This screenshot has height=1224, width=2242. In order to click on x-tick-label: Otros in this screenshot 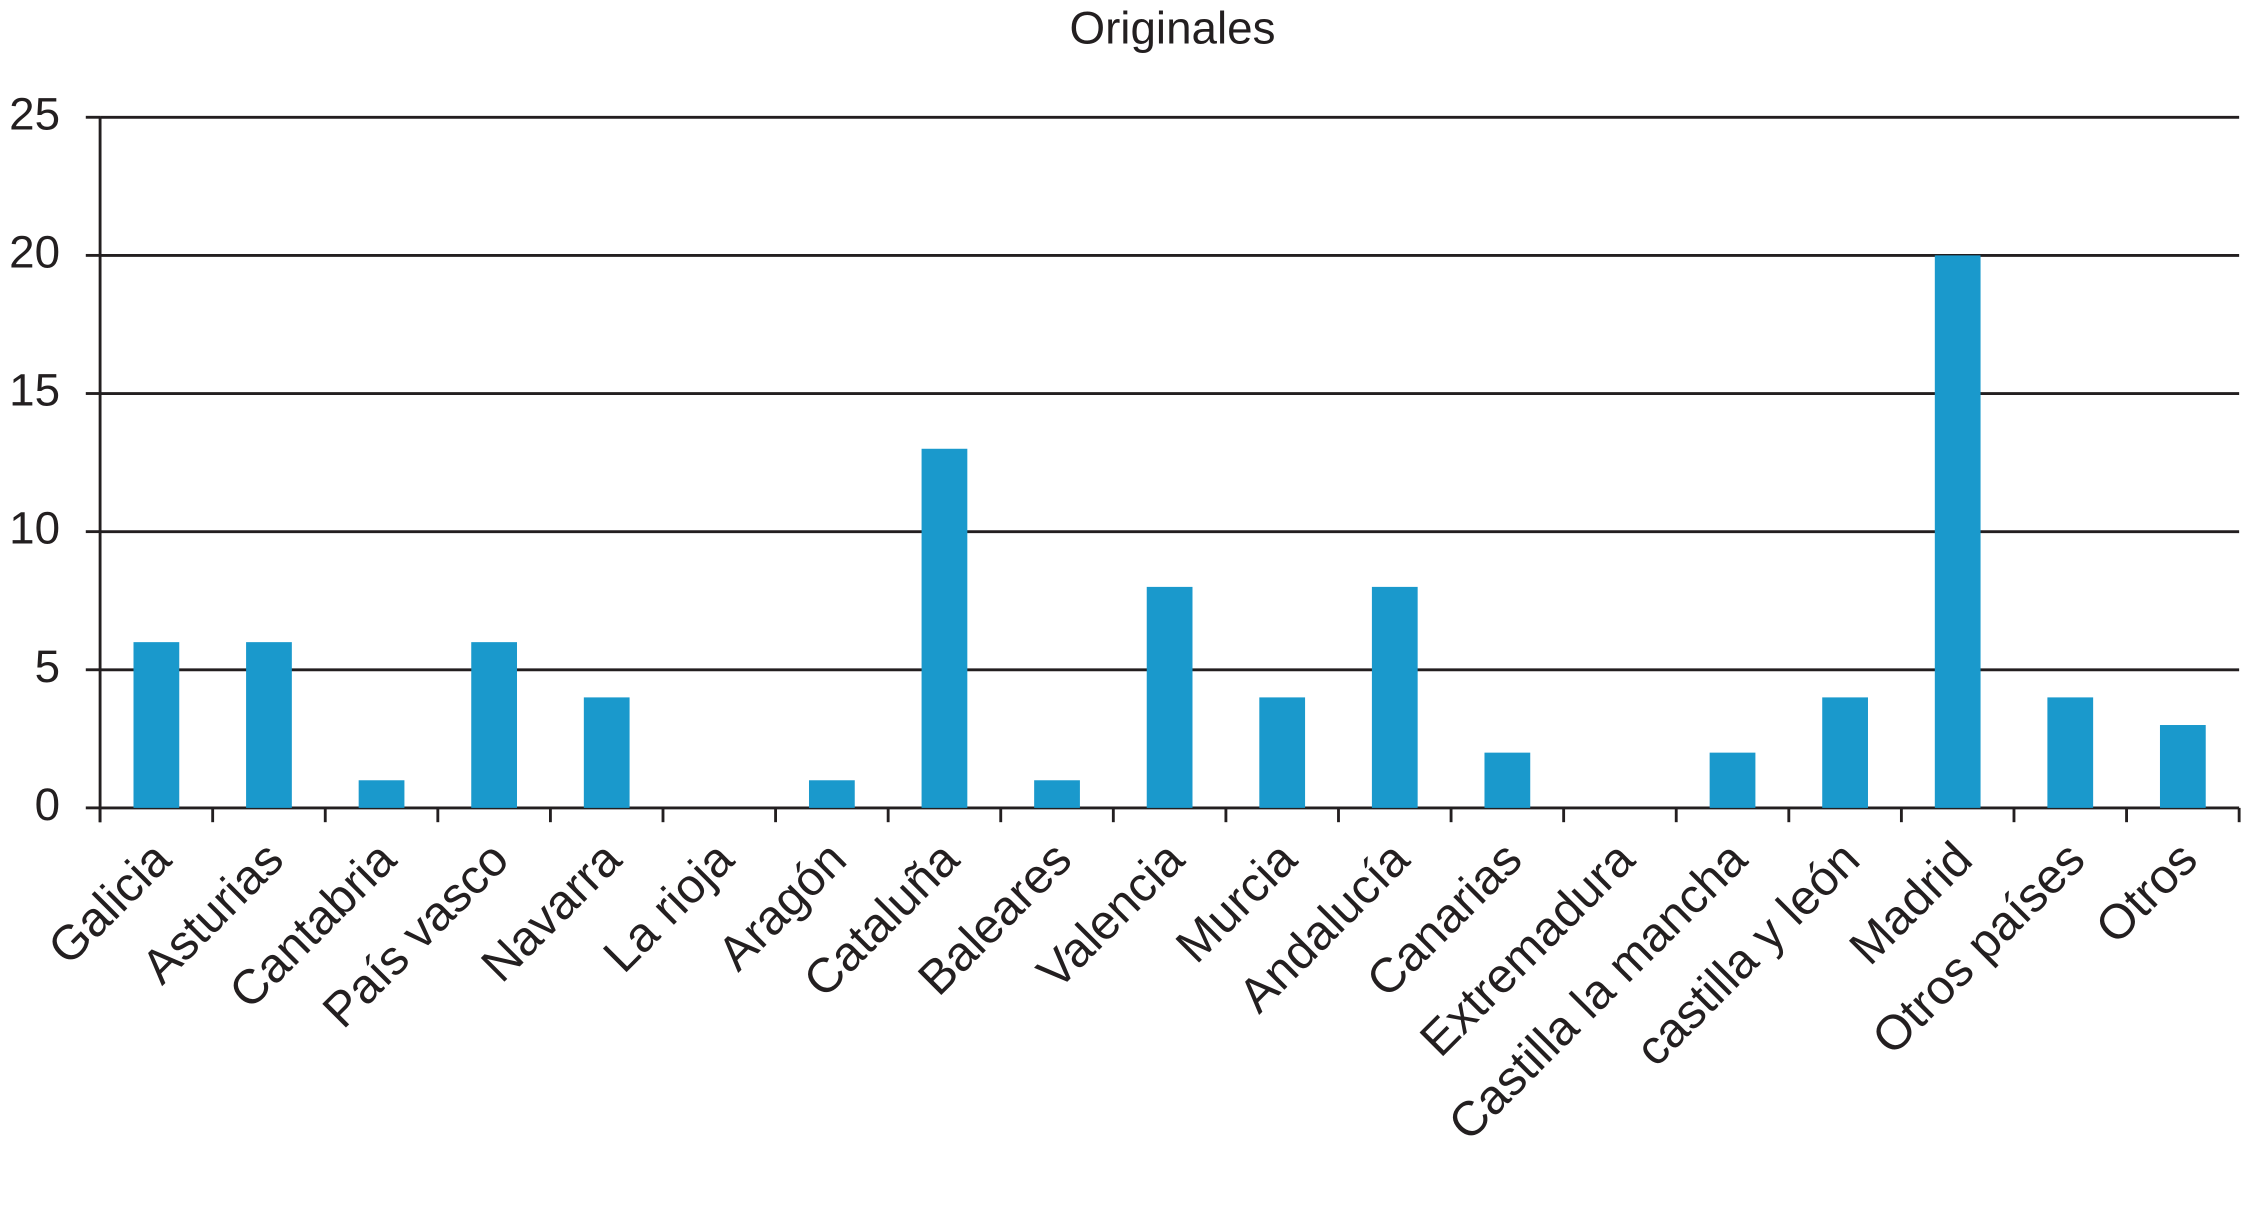, I will do `click(2147, 893)`.